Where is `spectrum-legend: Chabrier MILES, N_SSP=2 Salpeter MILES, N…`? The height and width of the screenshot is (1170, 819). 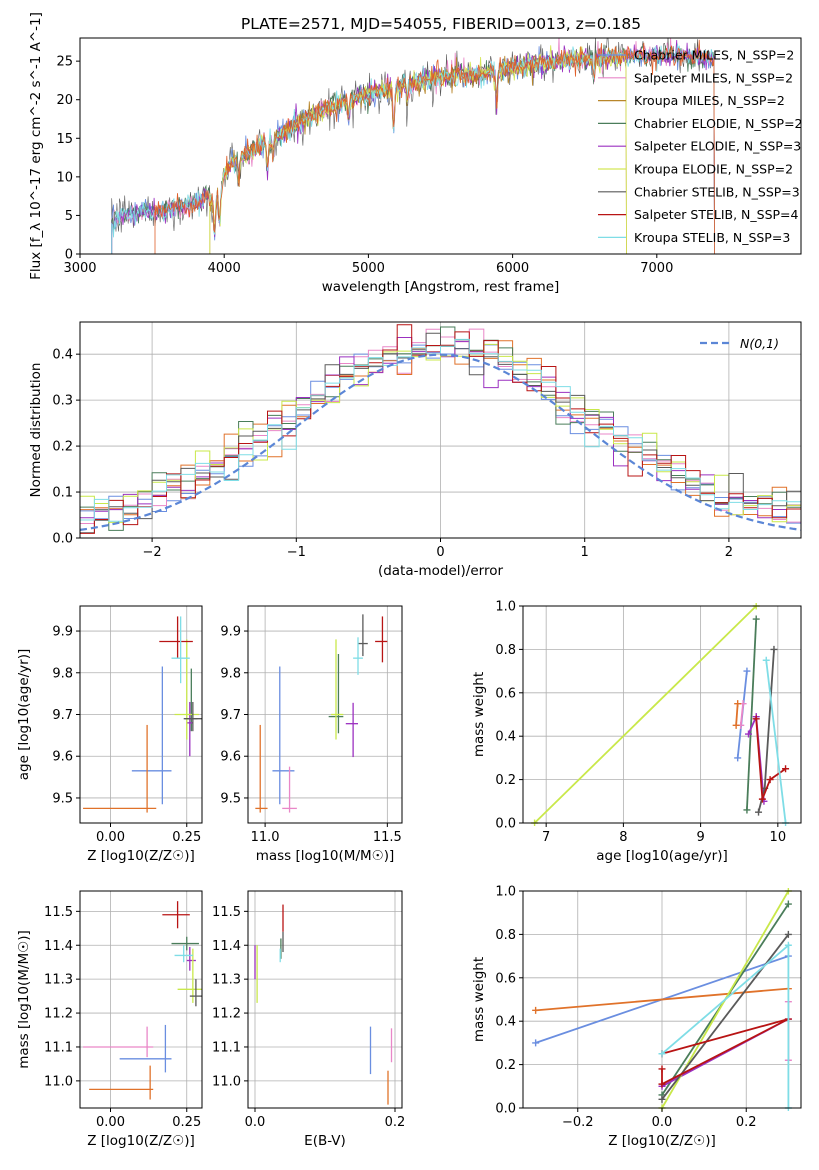
spectrum-legend: Chabrier MILES, N_SSP=2 Salpeter MILES, N… is located at coordinates (700, 146).